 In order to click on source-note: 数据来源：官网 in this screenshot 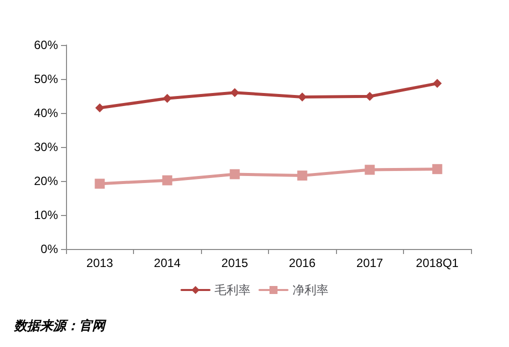, I will do `click(60, 326)`.